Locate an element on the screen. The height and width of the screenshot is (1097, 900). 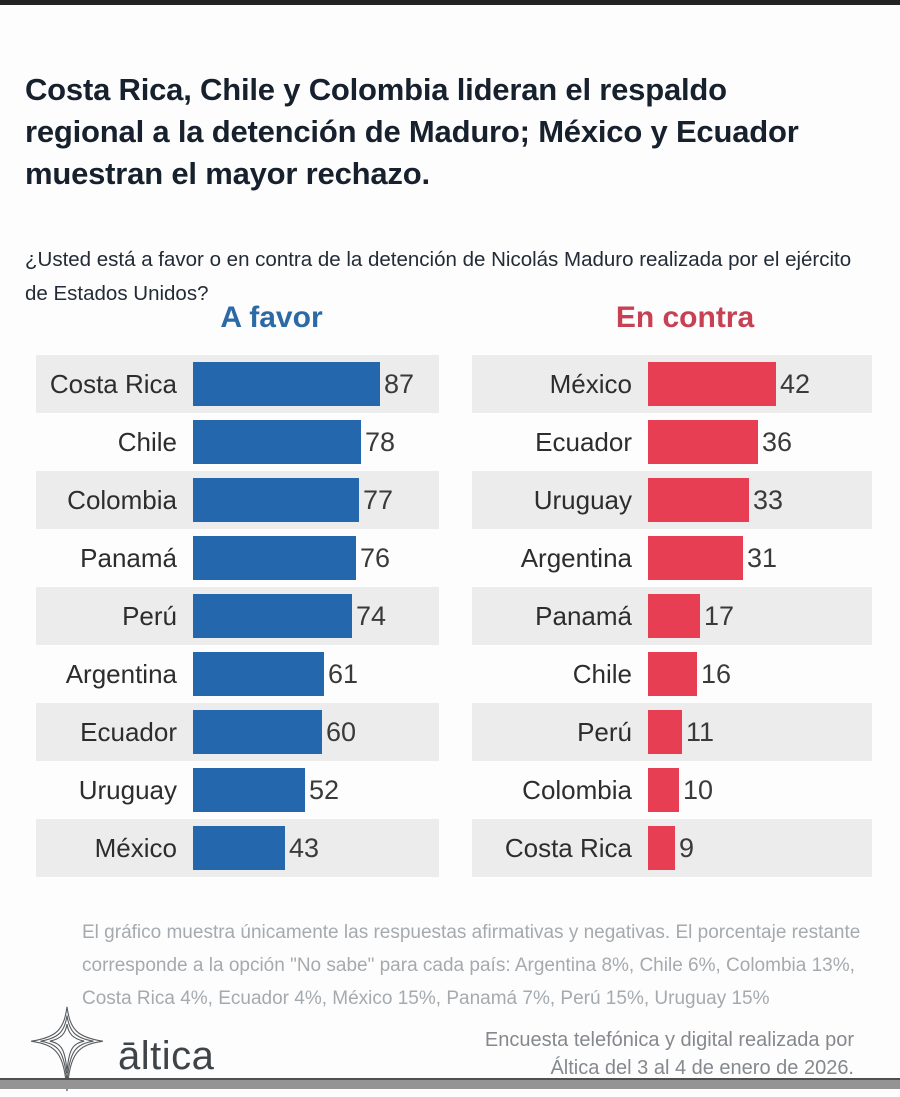
table-row: Costa Rica 87 is located at coordinates (237, 384).